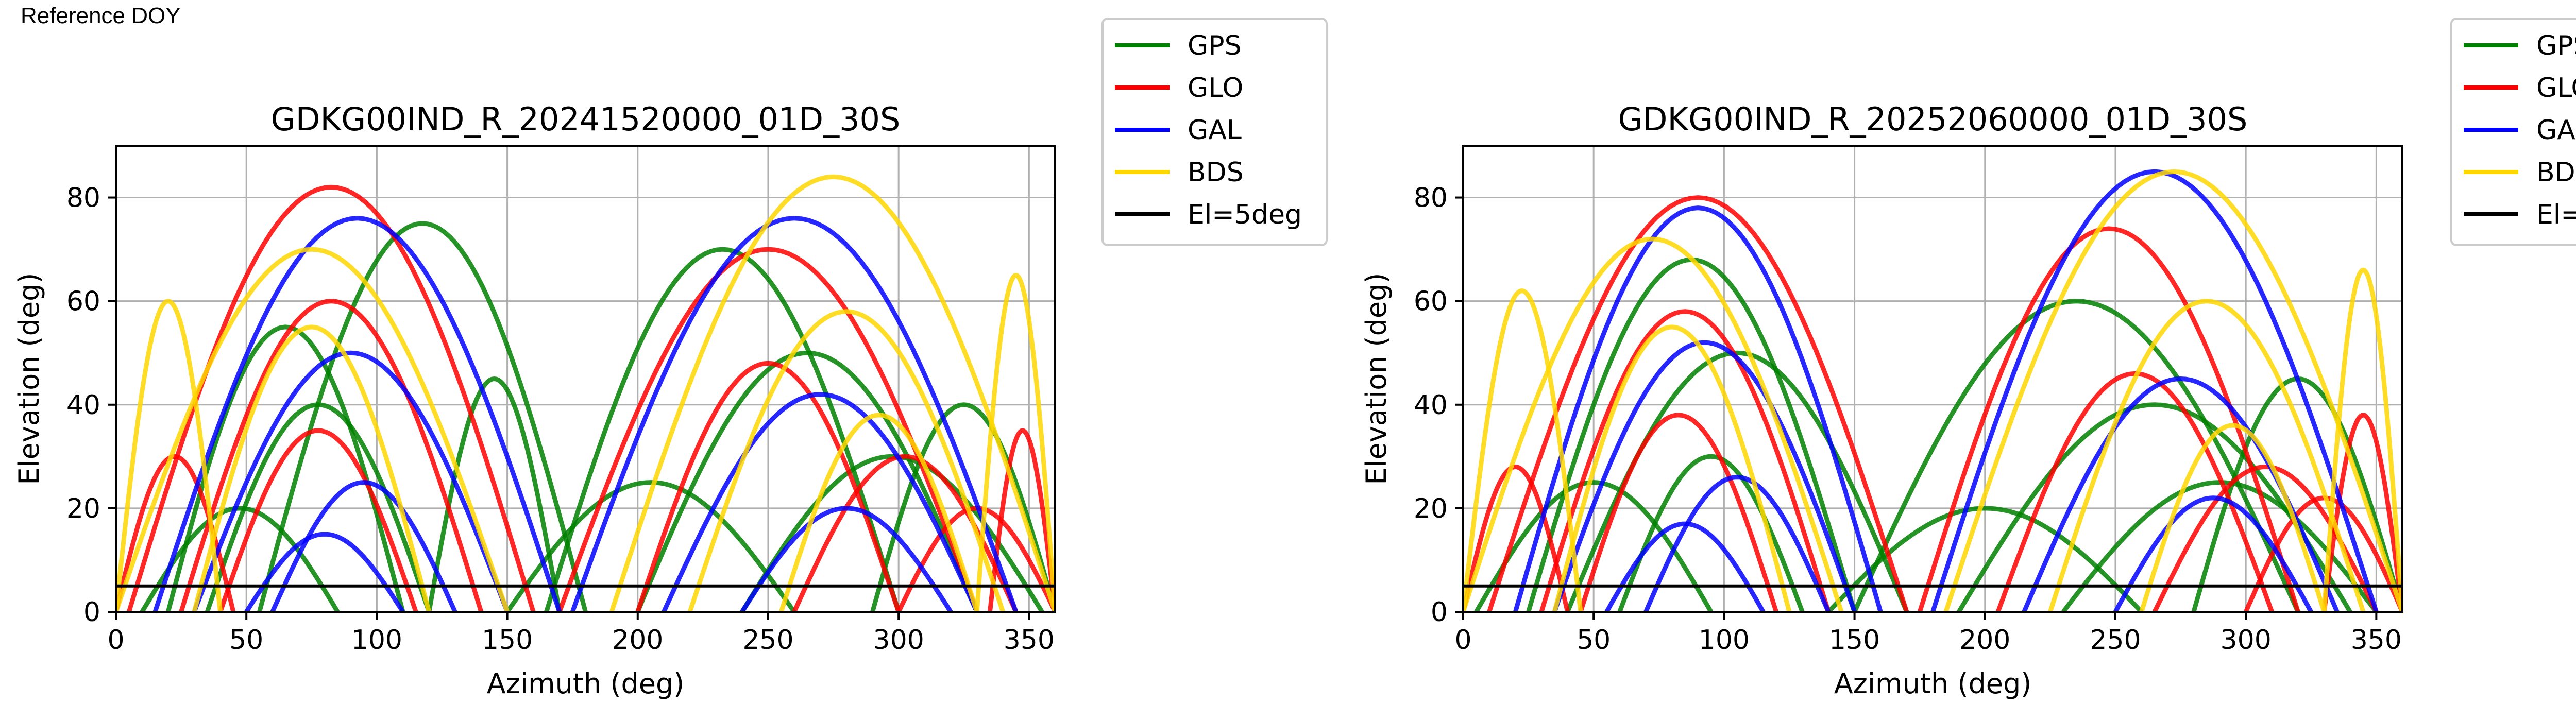 This screenshot has width=2576, height=720. Describe the element at coordinates (1933, 119) in the screenshot. I see `chart-title: GDKG00IND_R_20252060000_01D_30S` at that location.